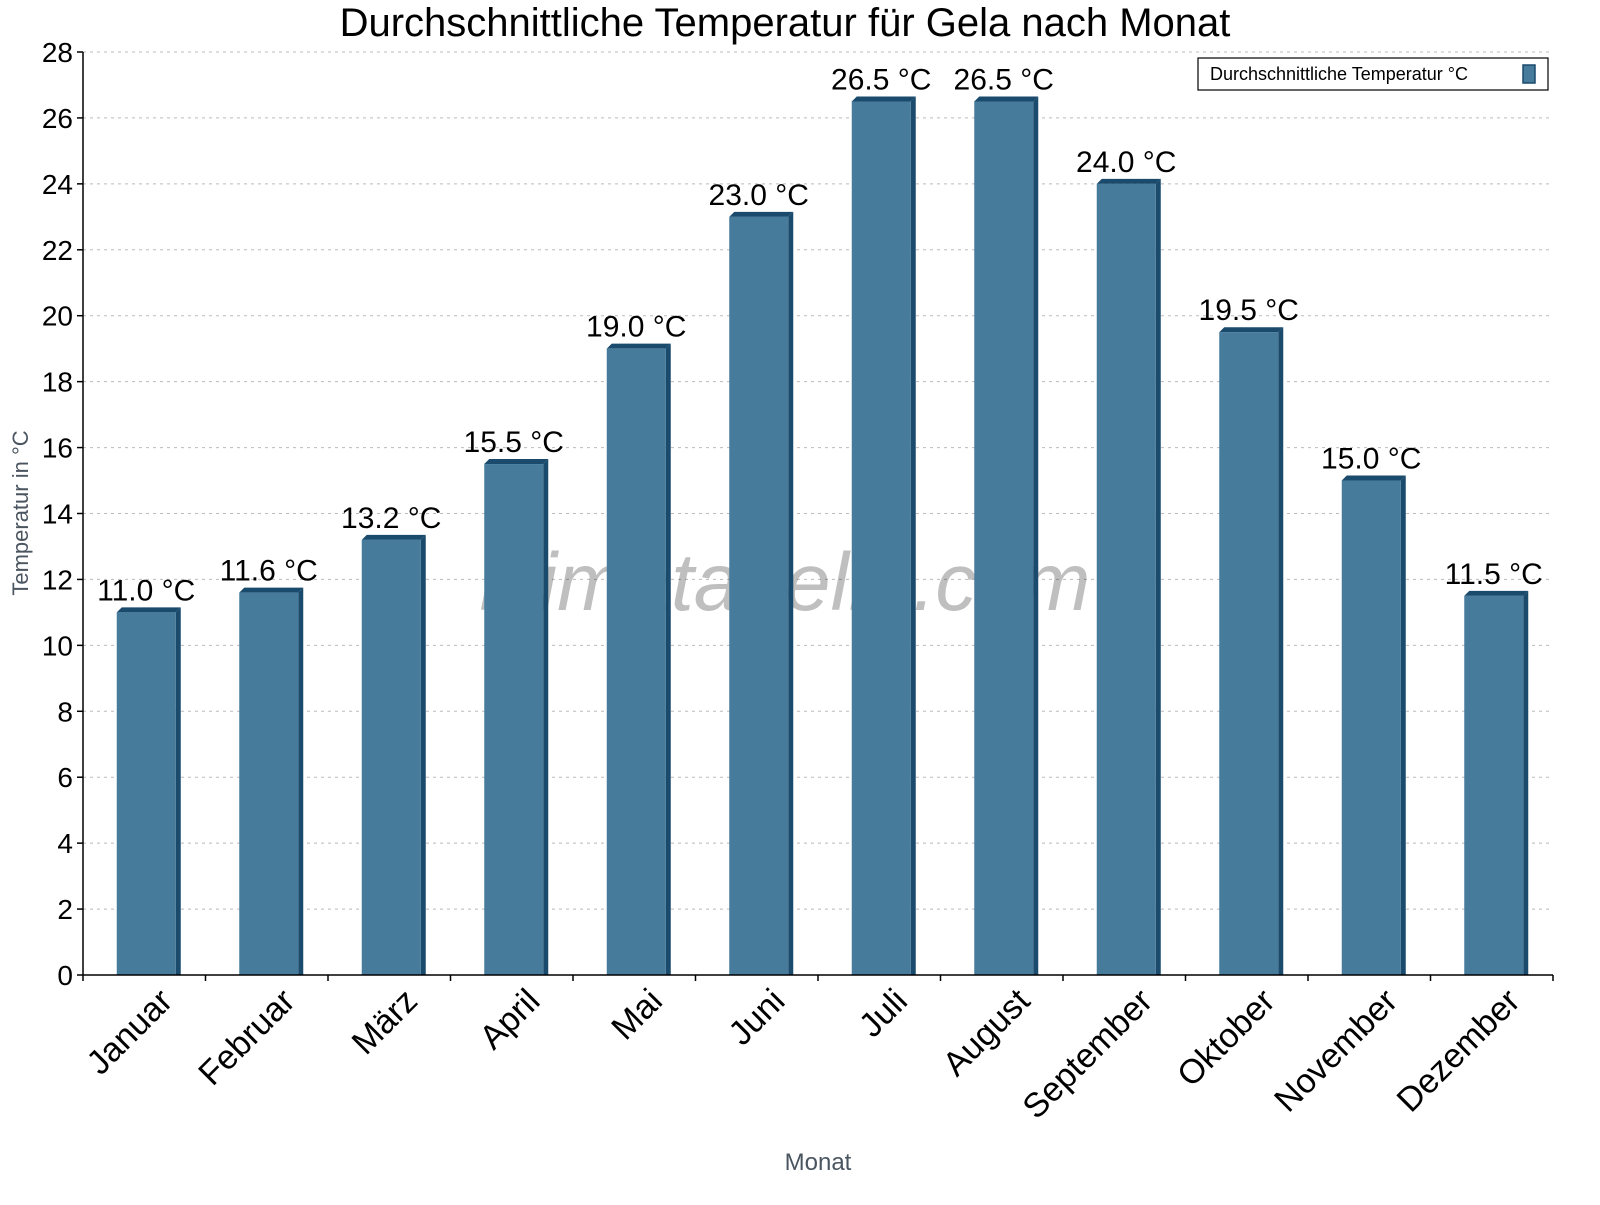  I want to click on y-tick-label: 10, so click(57, 645).